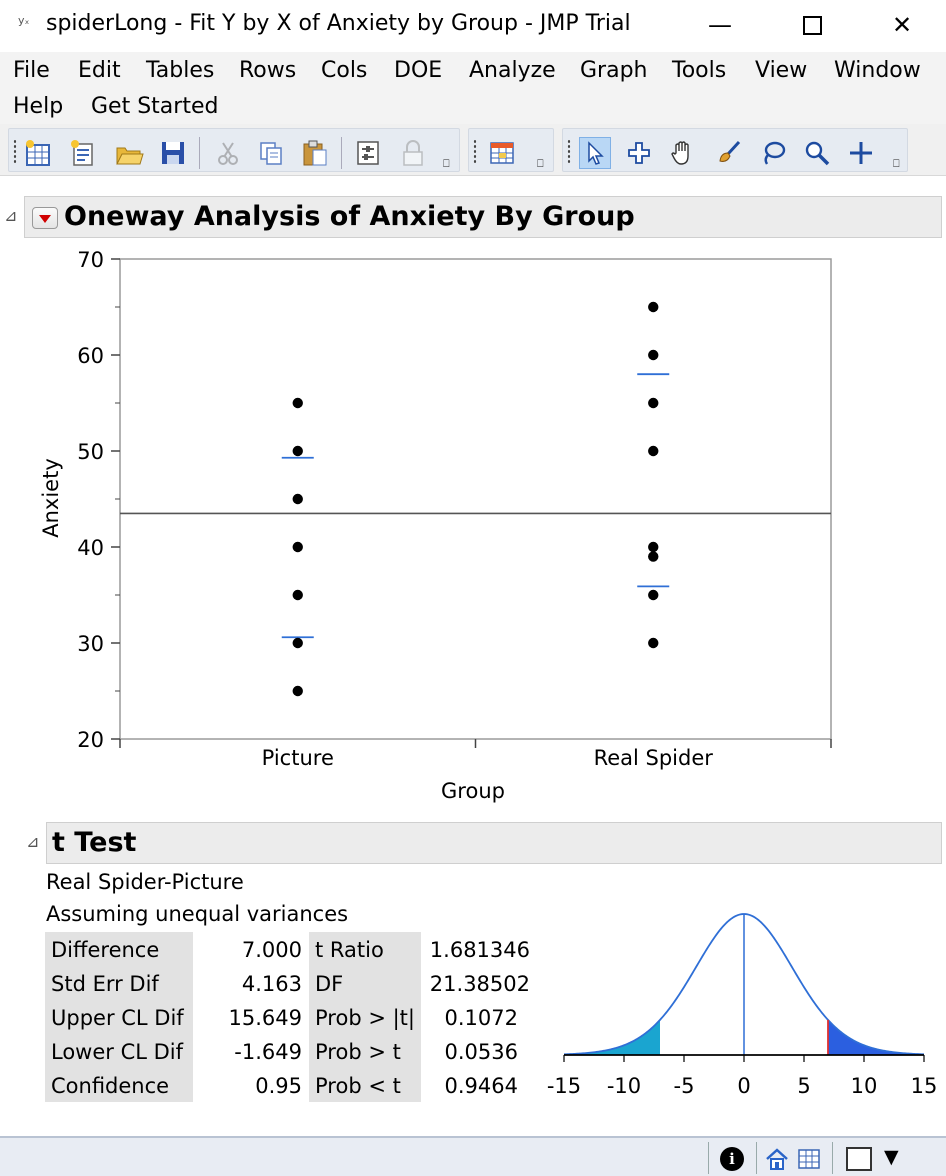  I want to click on x-tick-label: Real Spider, so click(654, 758).